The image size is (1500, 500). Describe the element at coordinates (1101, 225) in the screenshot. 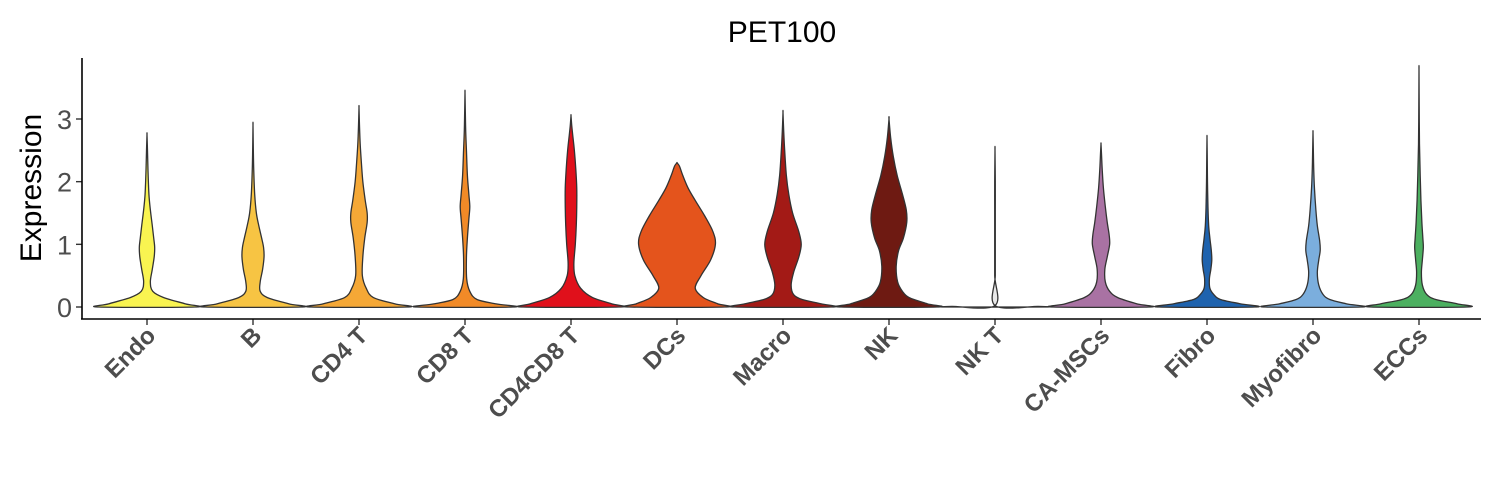

I see `violin-ca-mscs` at that location.